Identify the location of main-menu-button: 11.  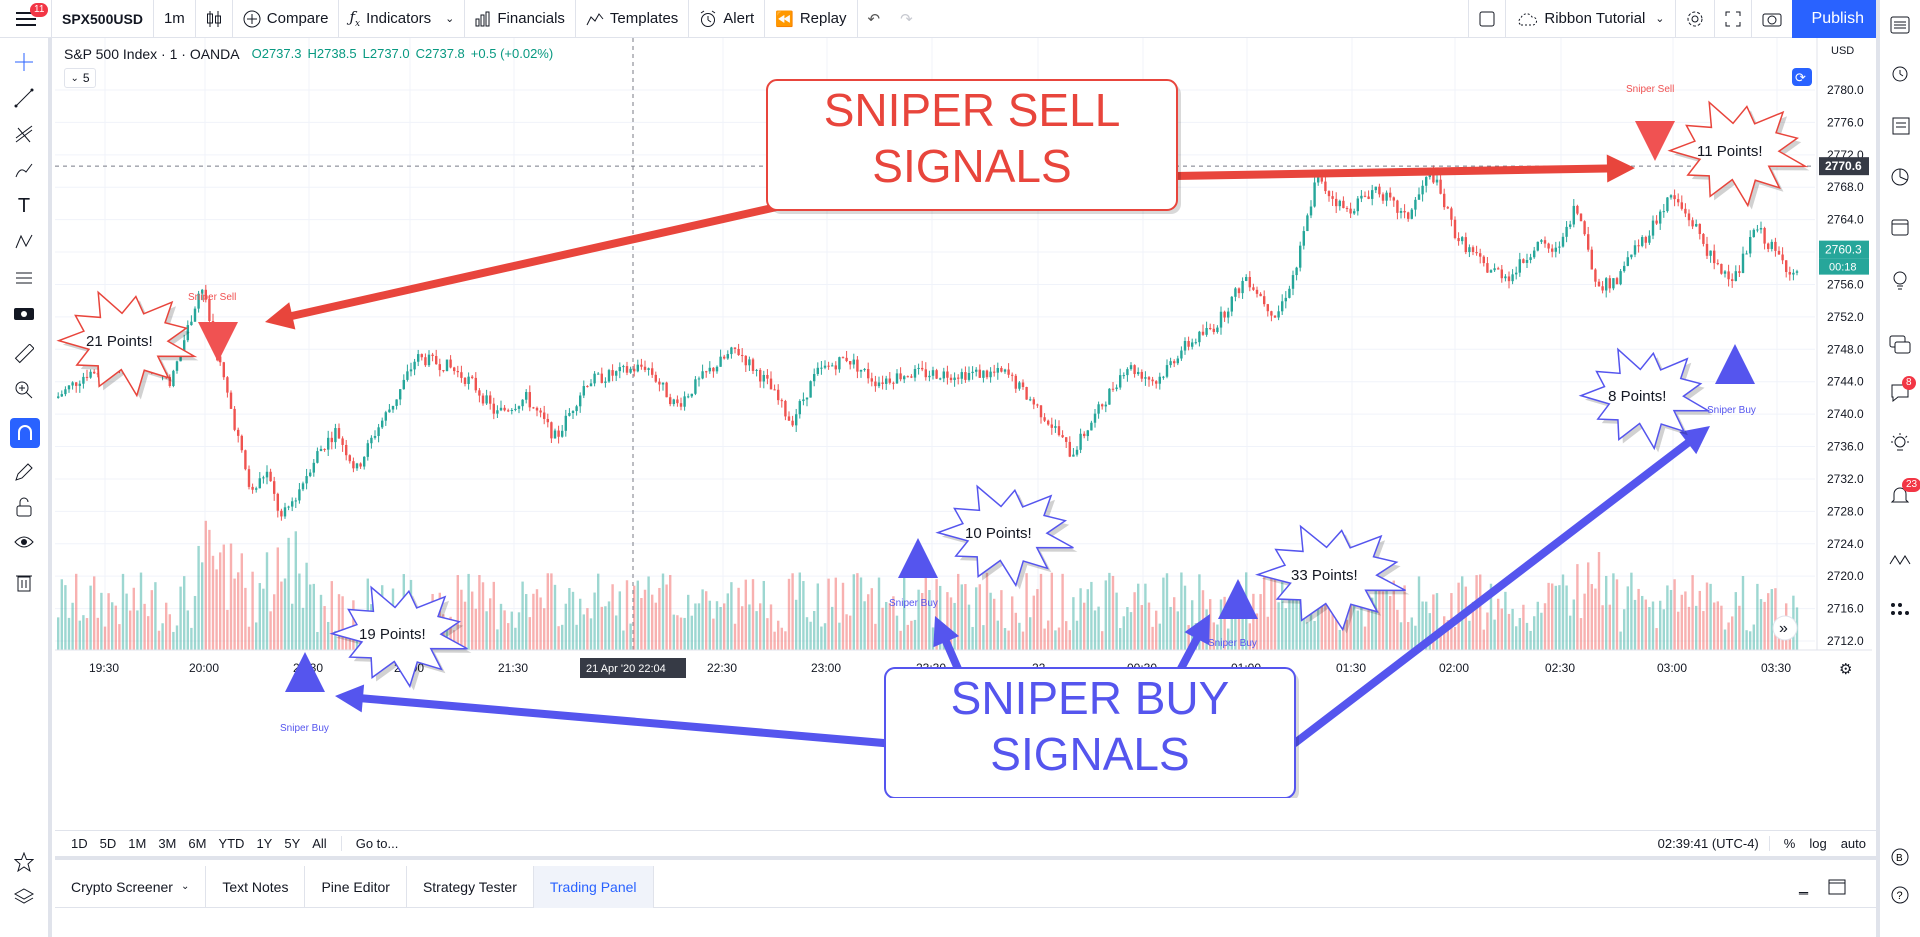
(26, 19).